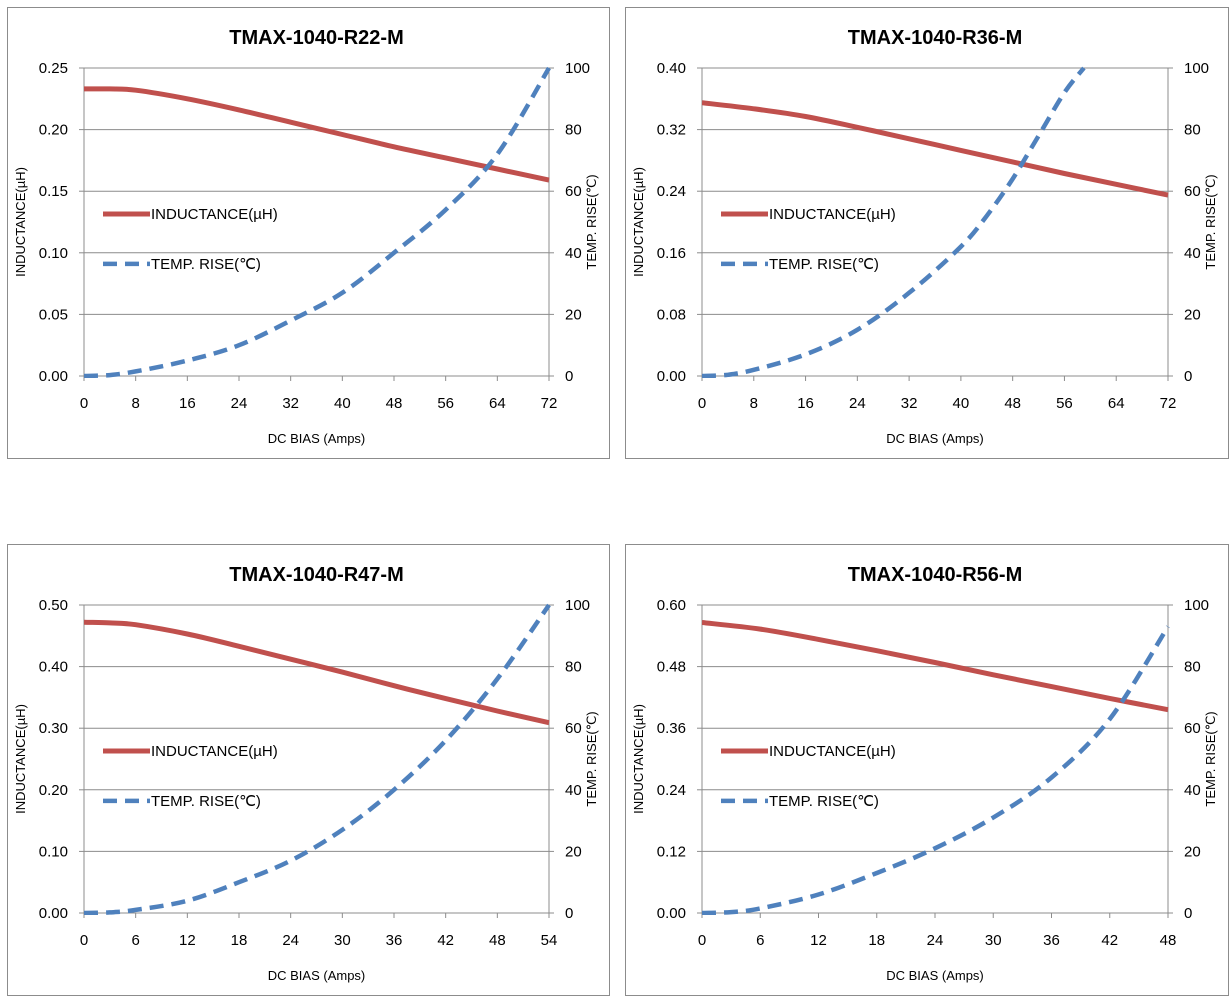 The image size is (1229, 997). What do you see at coordinates (53, 130) in the screenshot?
I see `y-tick-label: 0.20` at bounding box center [53, 130].